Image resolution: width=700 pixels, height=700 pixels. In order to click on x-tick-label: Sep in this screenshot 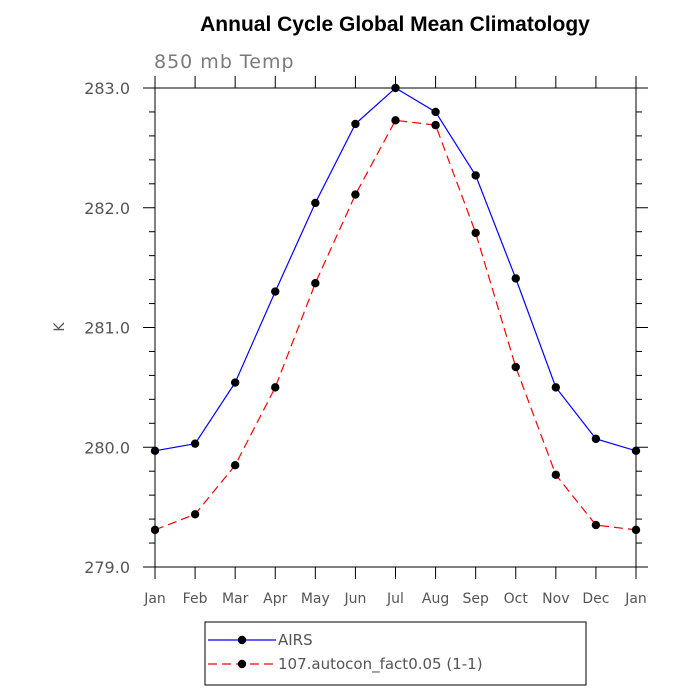, I will do `click(475, 599)`.